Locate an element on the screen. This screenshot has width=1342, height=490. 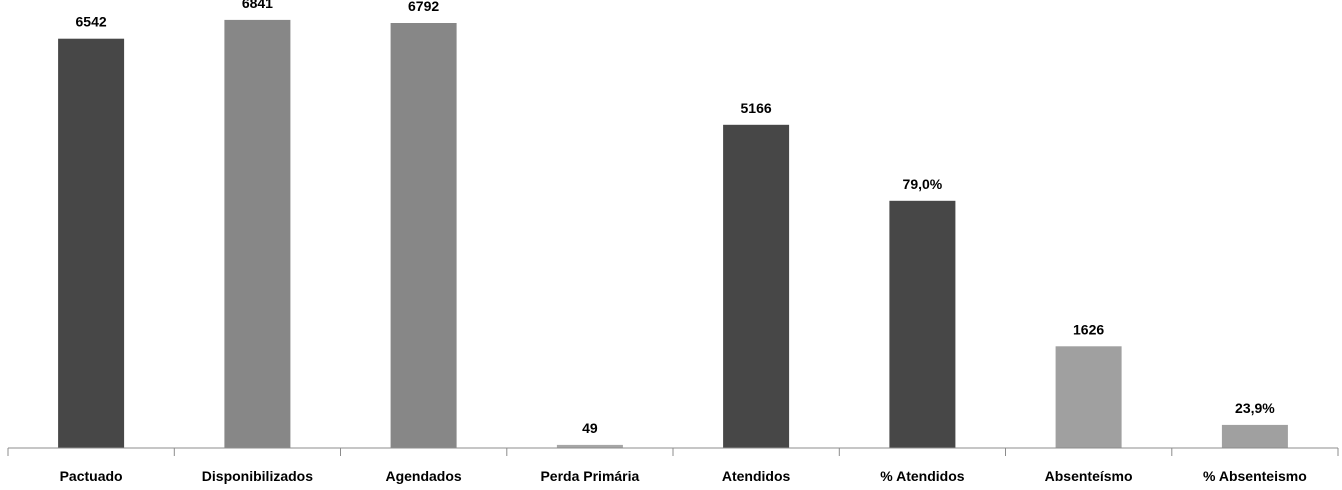
data-label: 6542 is located at coordinates (91, 22).